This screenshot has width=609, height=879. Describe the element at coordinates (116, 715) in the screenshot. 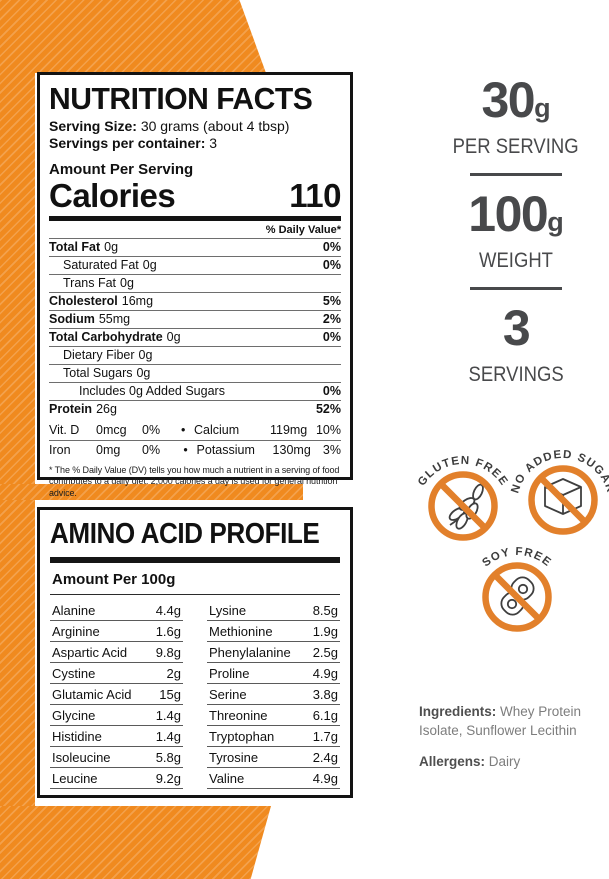

I see `amino-acid-row: Glycine 1.4g` at that location.